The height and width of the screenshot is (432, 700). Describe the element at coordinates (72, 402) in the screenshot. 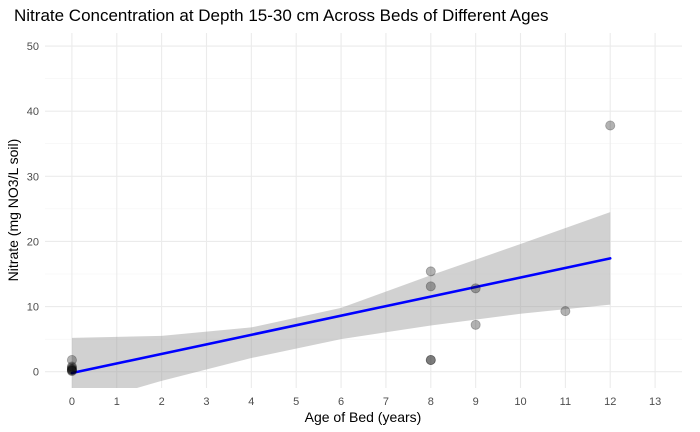

I see `x-tick-label: 0` at that location.